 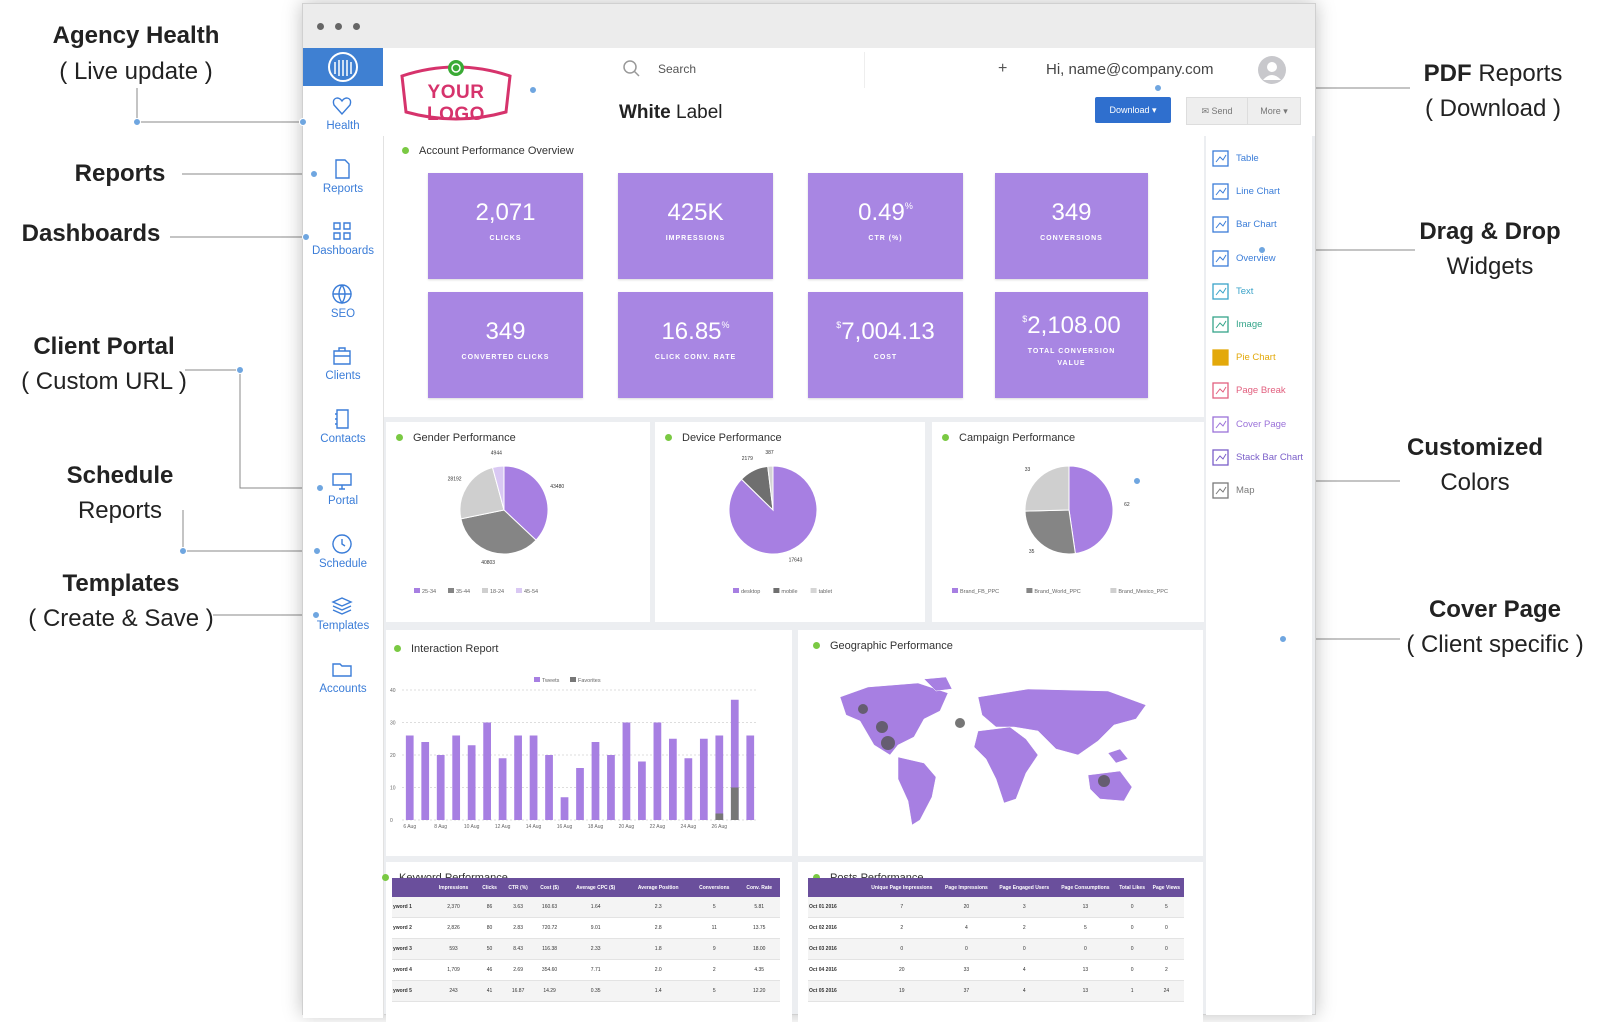 What do you see at coordinates (759, 991) in the screenshot?
I see `table-cell: 12.20` at bounding box center [759, 991].